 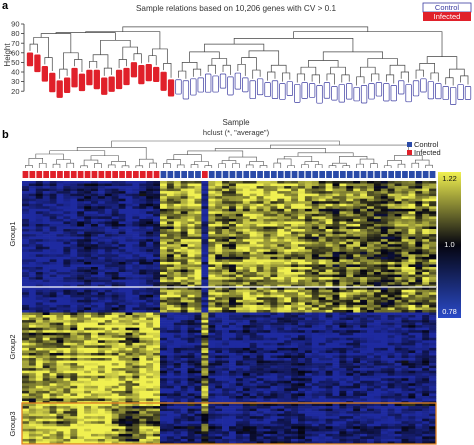 What do you see at coordinates (431, 90) in the screenshot?
I see `leaf-label` at bounding box center [431, 90].